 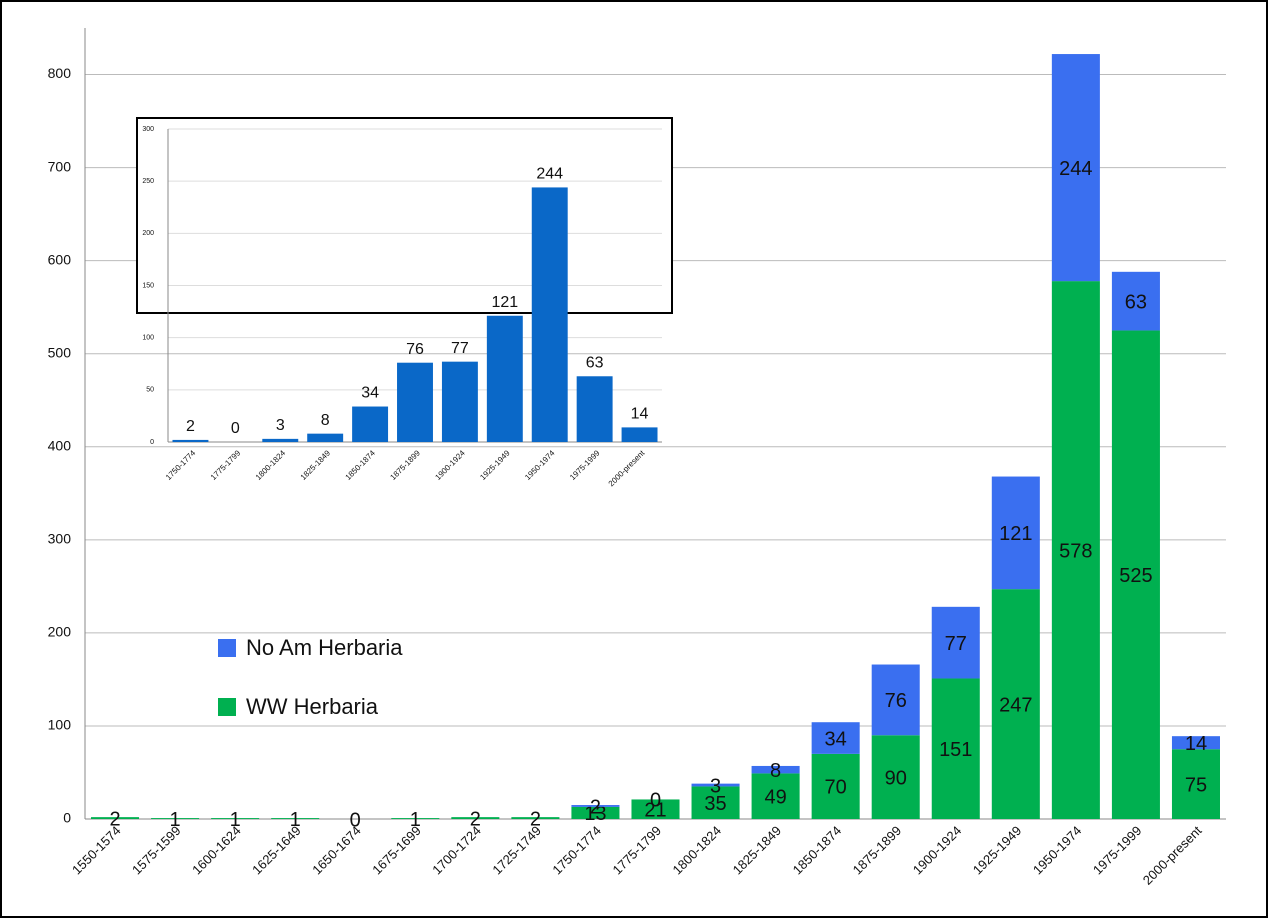 I want to click on data-label: 90, so click(x=896, y=778).